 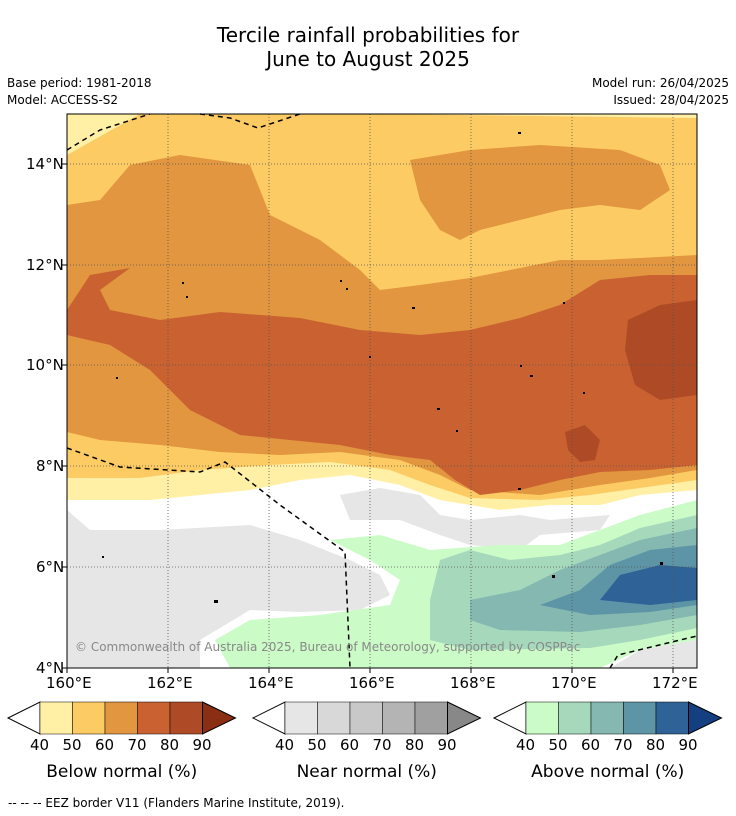 I want to click on title-line-1: Tercile rainfall probabilities for, so click(x=368, y=35).